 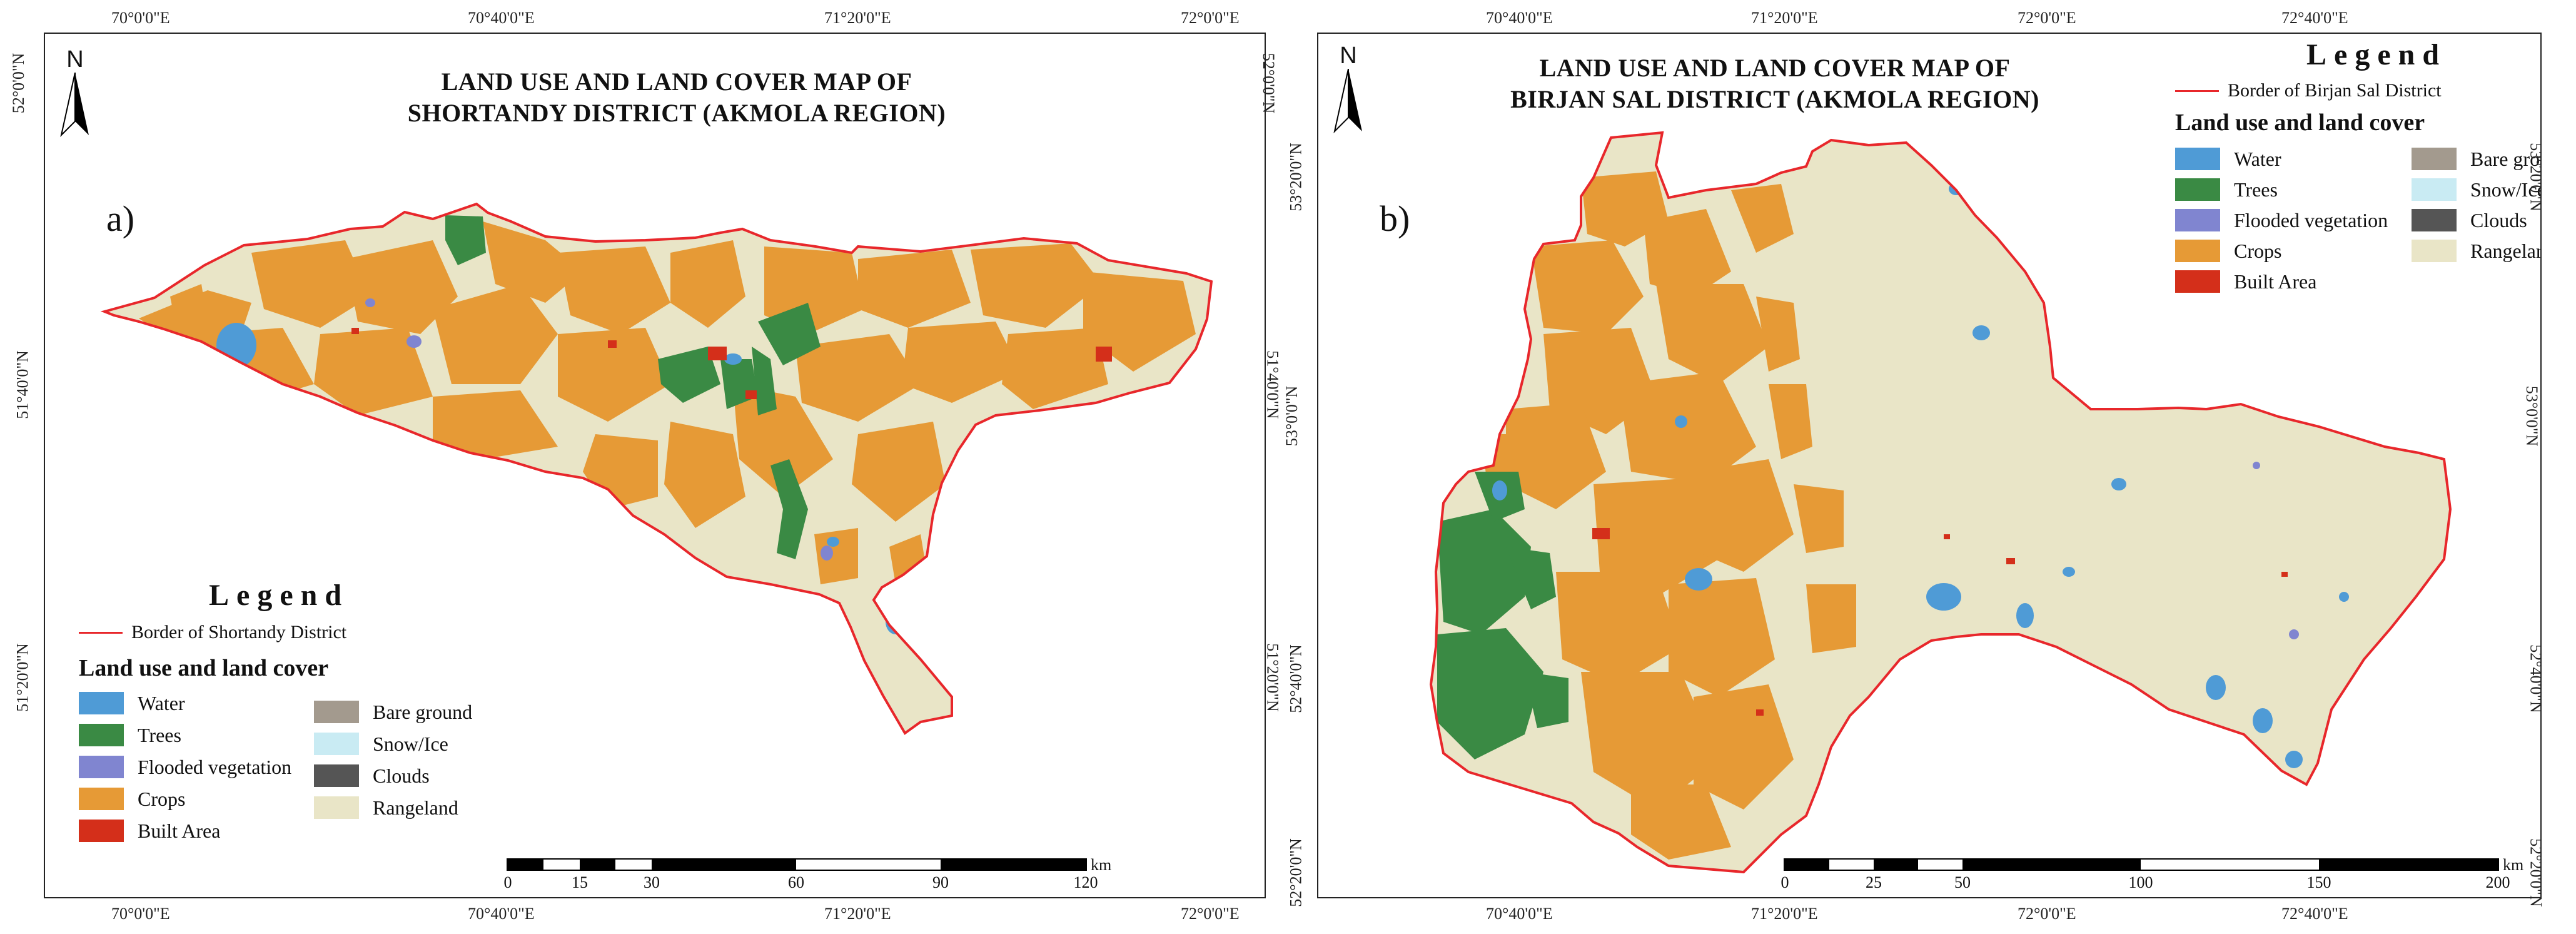 What do you see at coordinates (2154, 876) in the screenshot?
I see `scale-bar-b: 0 25 50 100 150 200 km` at bounding box center [2154, 876].